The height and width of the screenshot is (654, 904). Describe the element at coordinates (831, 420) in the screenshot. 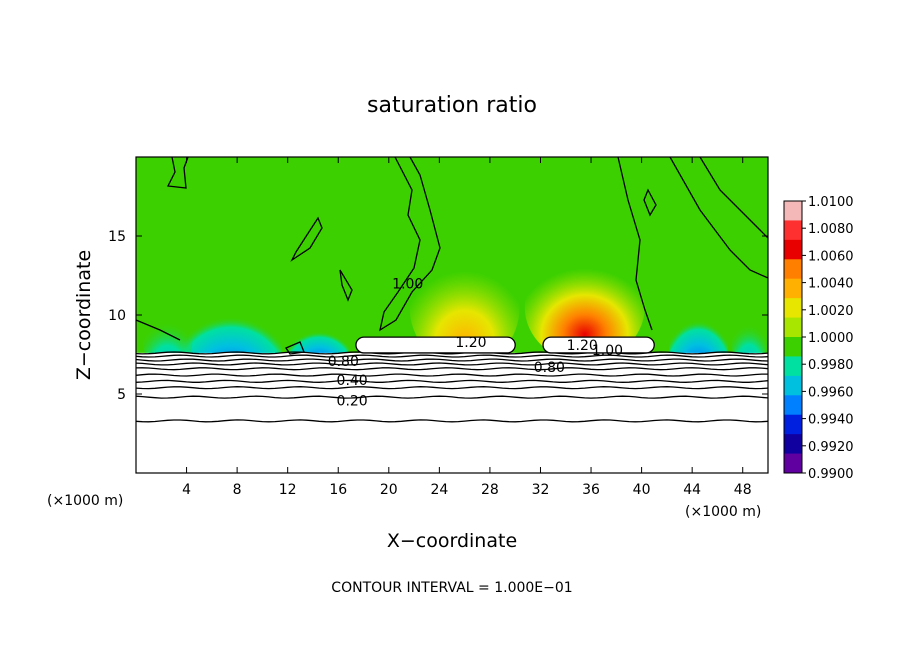

I see `colorbar-label: 0.9940` at that location.